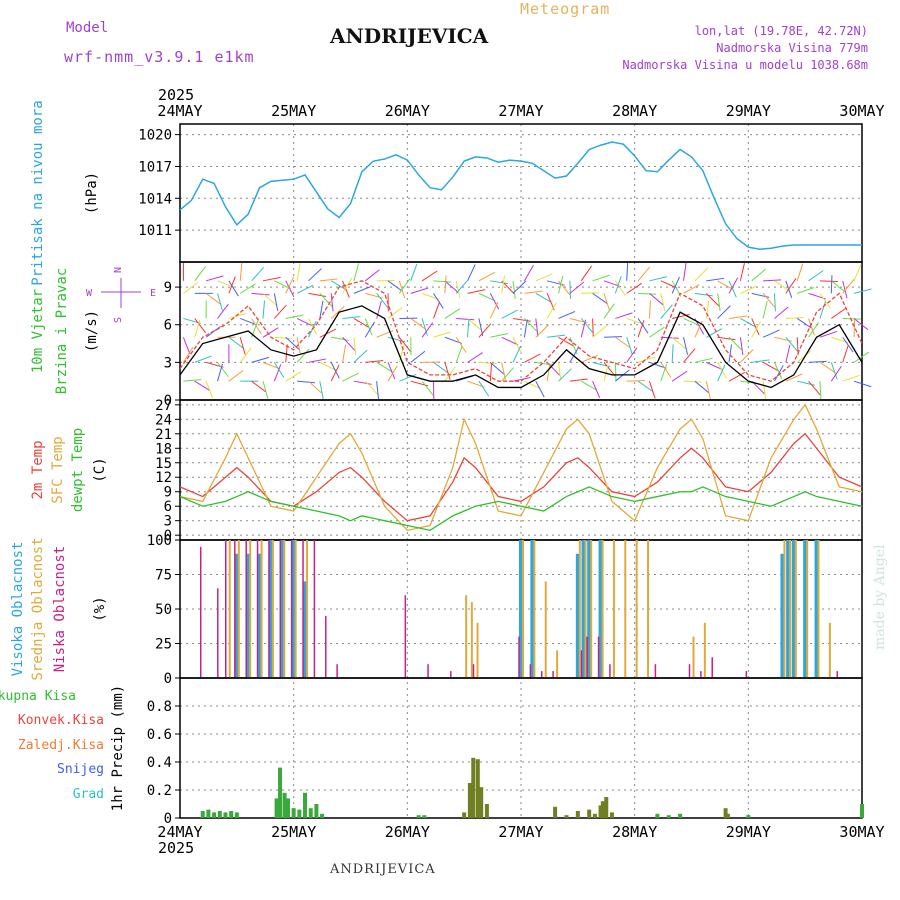  What do you see at coordinates (748, 832) in the screenshot?
I see `bottom-day-label: 29MAY` at bounding box center [748, 832].